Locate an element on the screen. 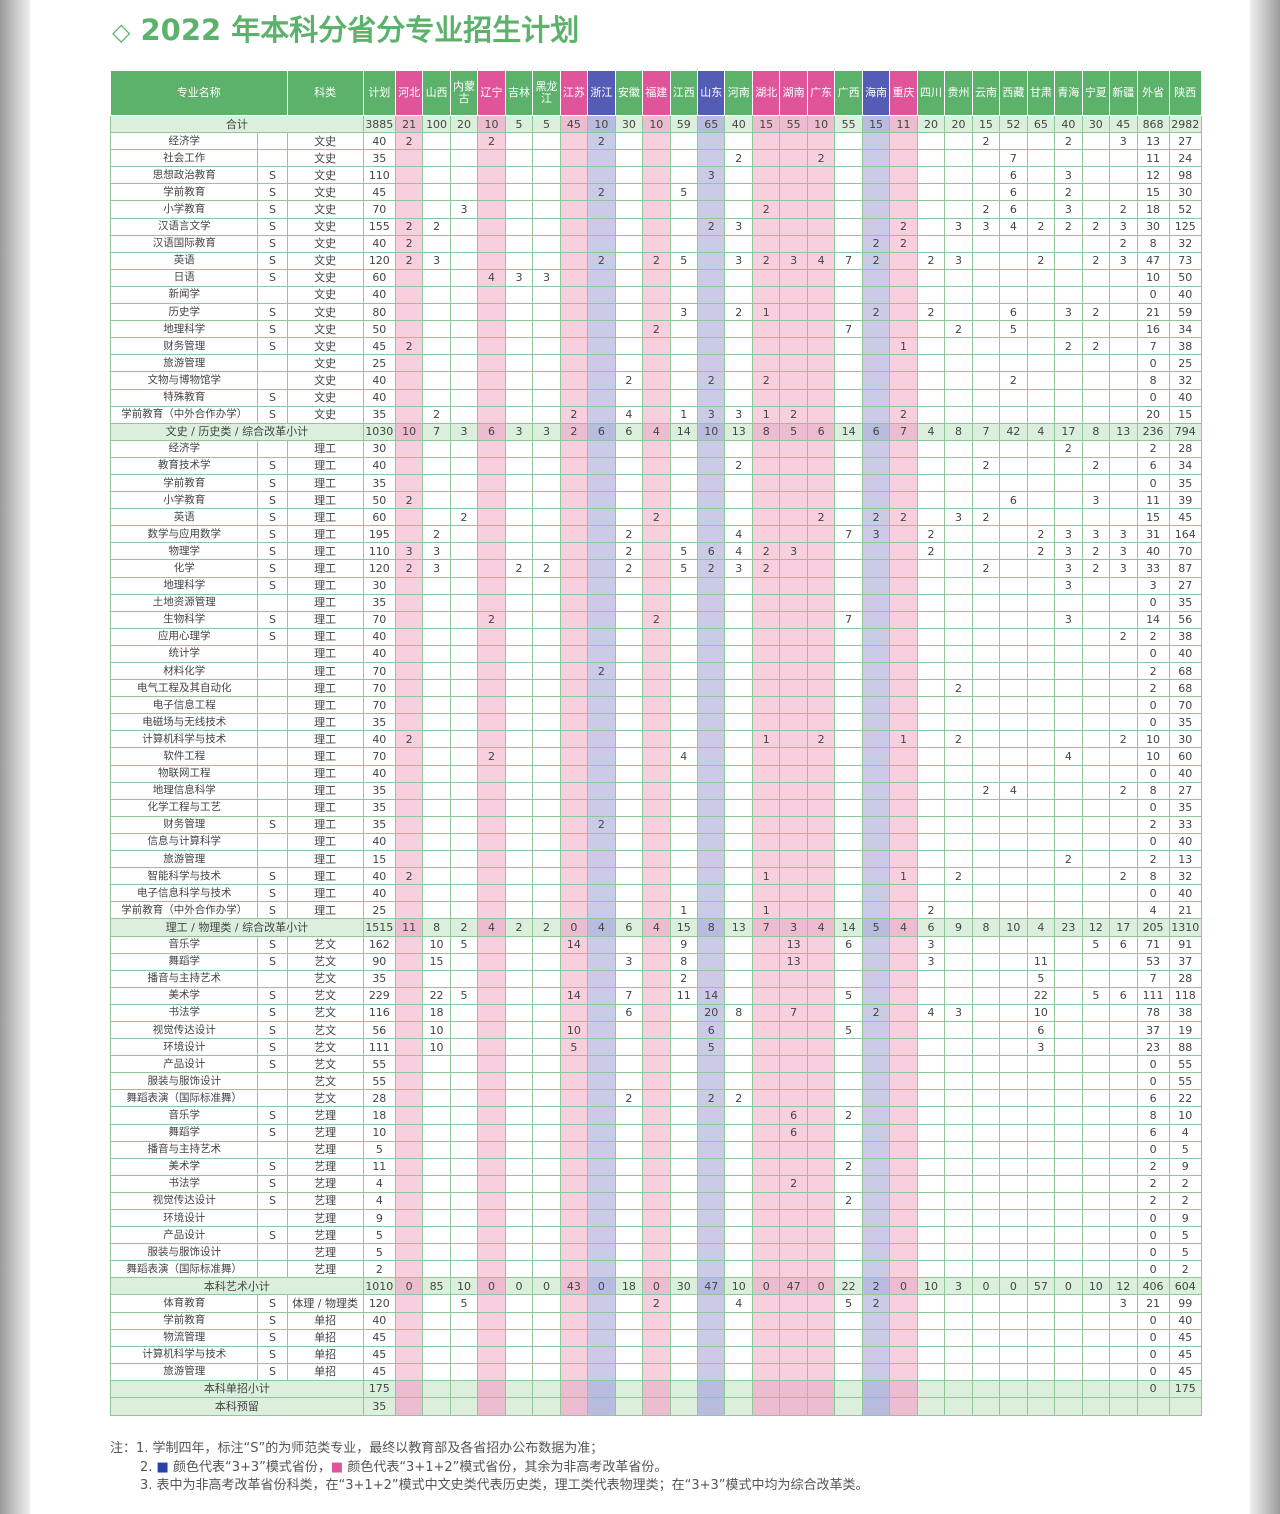  header-province: 青海 is located at coordinates (1068, 93).